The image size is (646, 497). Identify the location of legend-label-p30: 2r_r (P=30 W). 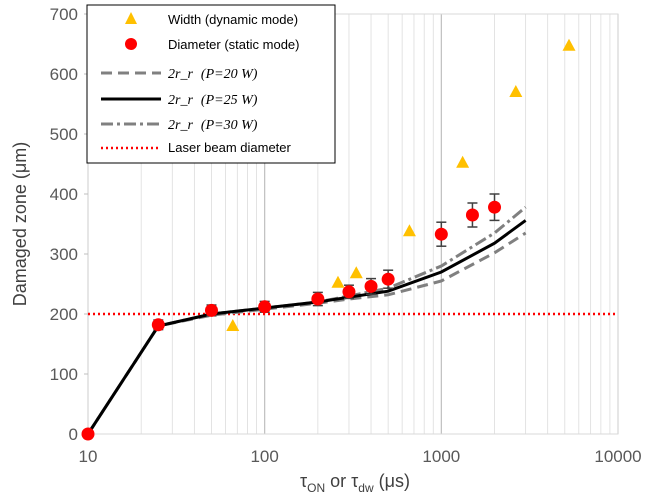
(213, 125).